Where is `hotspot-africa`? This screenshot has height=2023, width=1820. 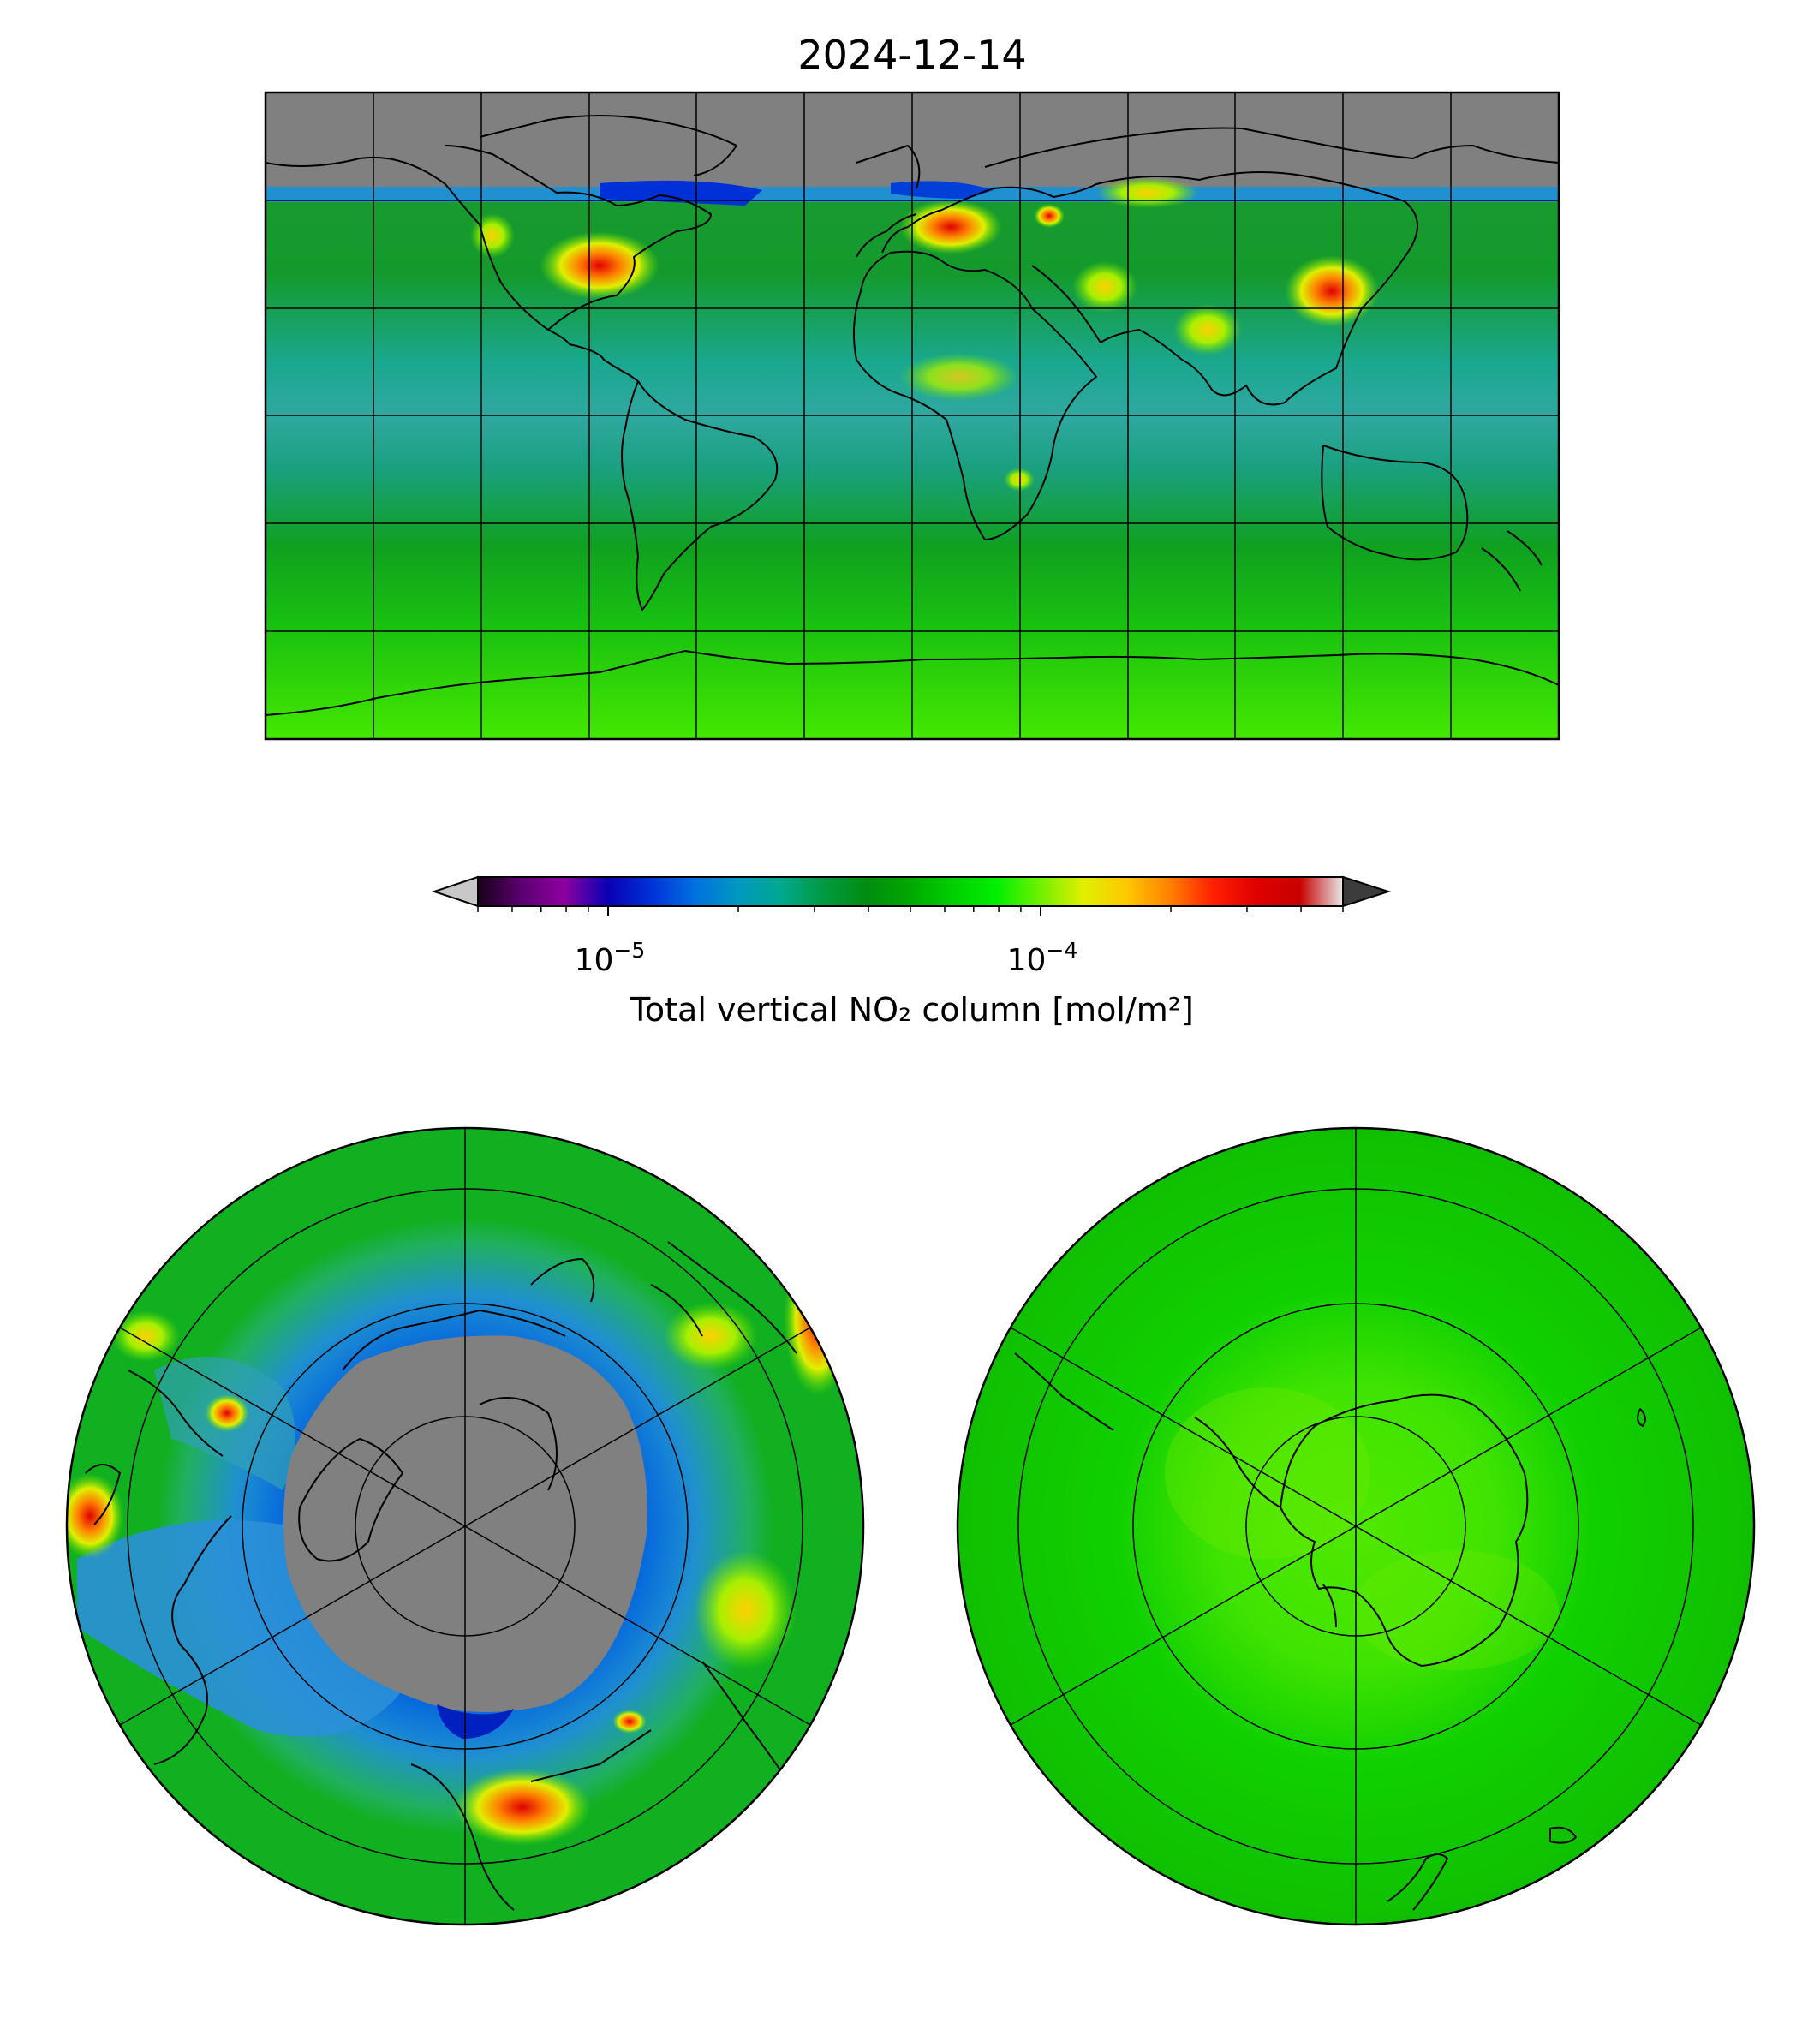 hotspot-africa is located at coordinates (959, 377).